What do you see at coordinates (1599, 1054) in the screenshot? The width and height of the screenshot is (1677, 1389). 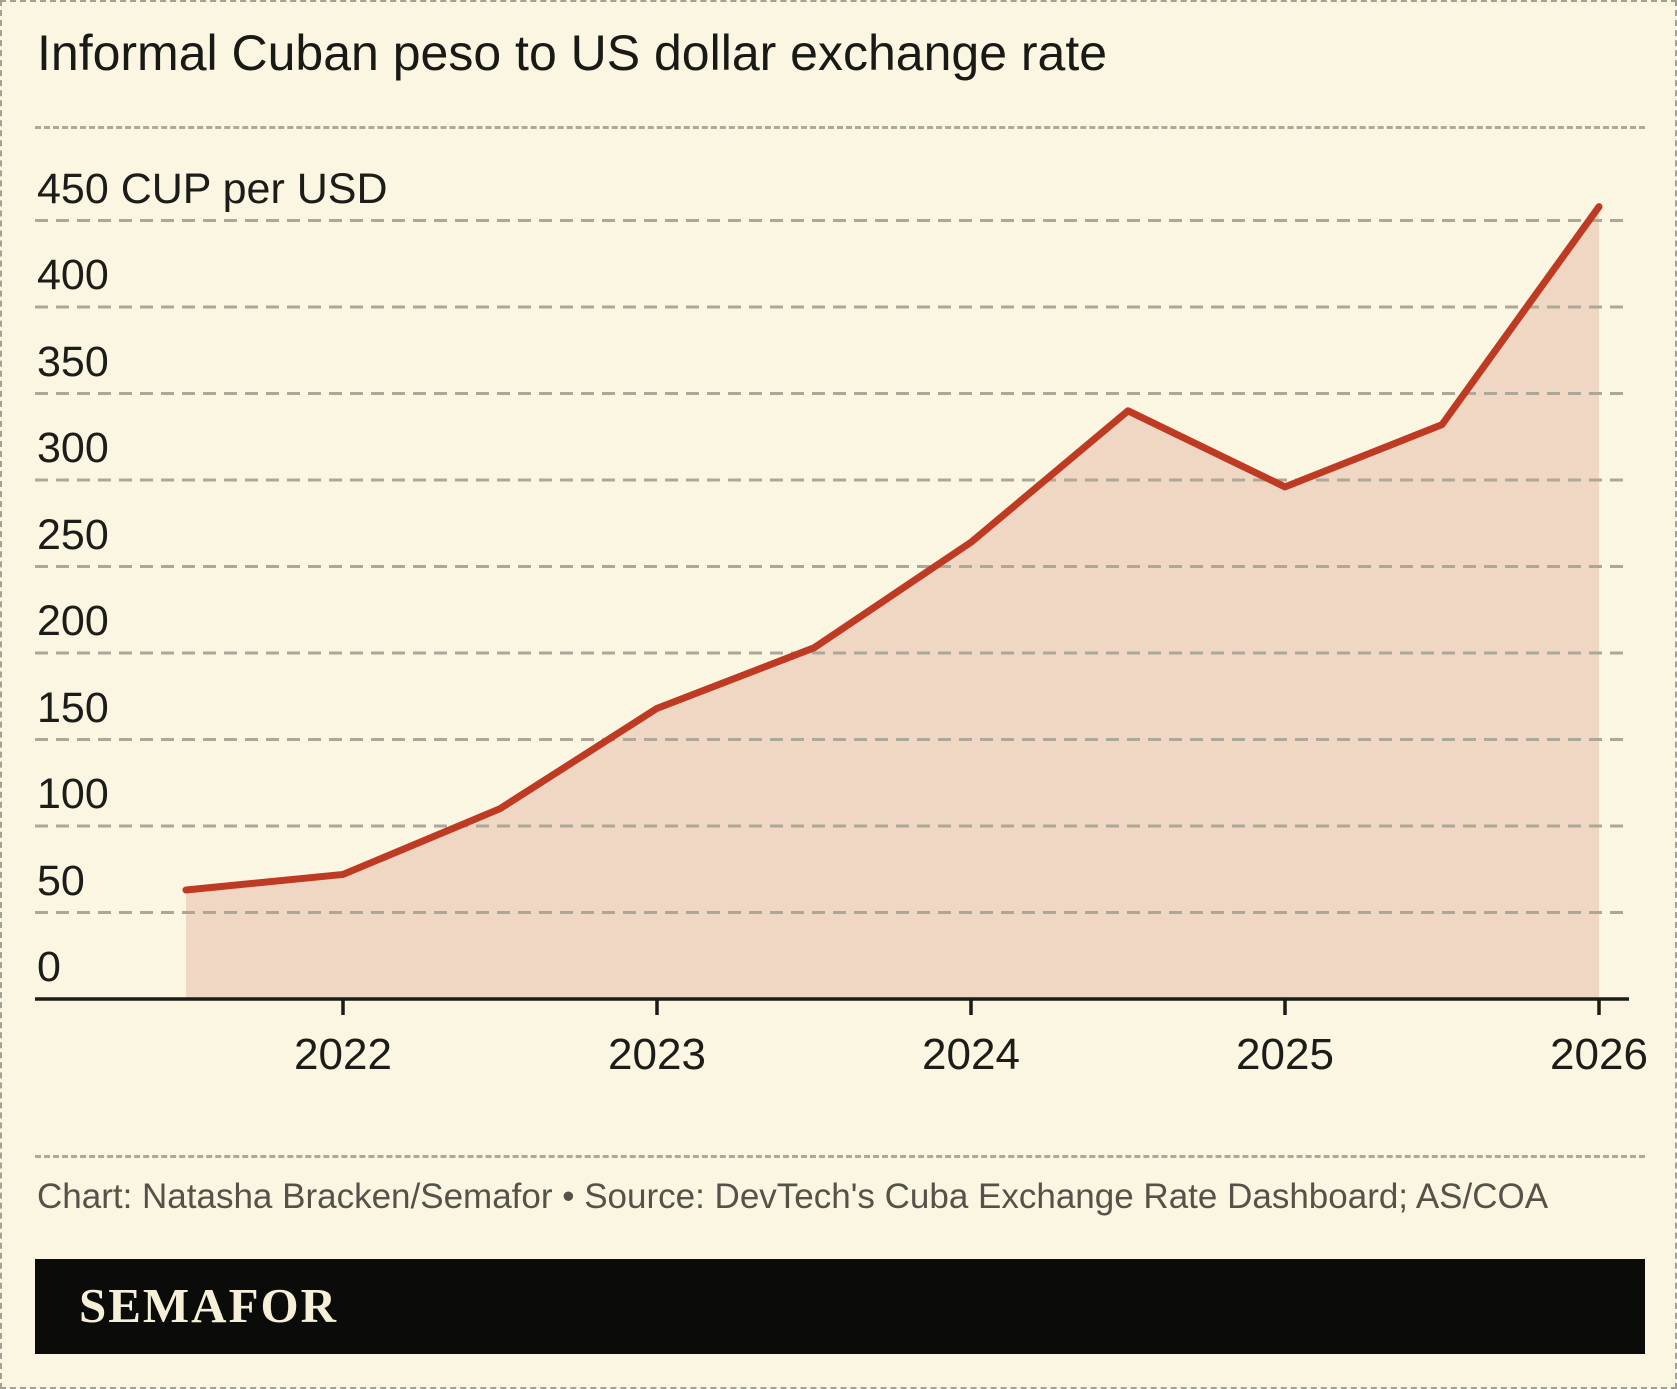 I see `x-axis-label-2026: 2026` at bounding box center [1599, 1054].